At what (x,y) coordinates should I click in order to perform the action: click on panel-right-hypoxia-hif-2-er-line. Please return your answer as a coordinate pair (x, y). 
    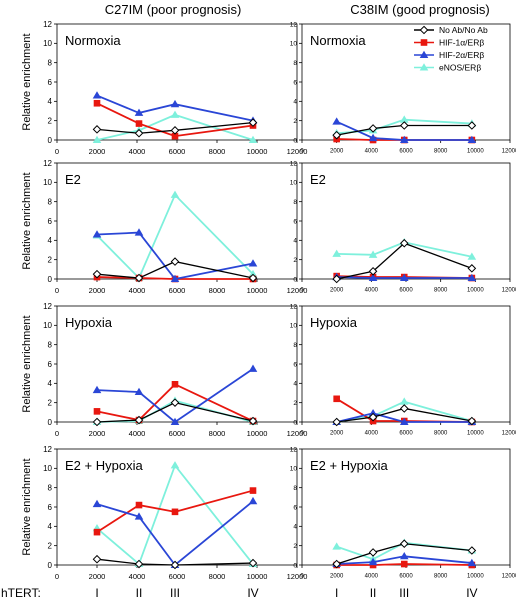
    Looking at the image, I should click on (404, 417).